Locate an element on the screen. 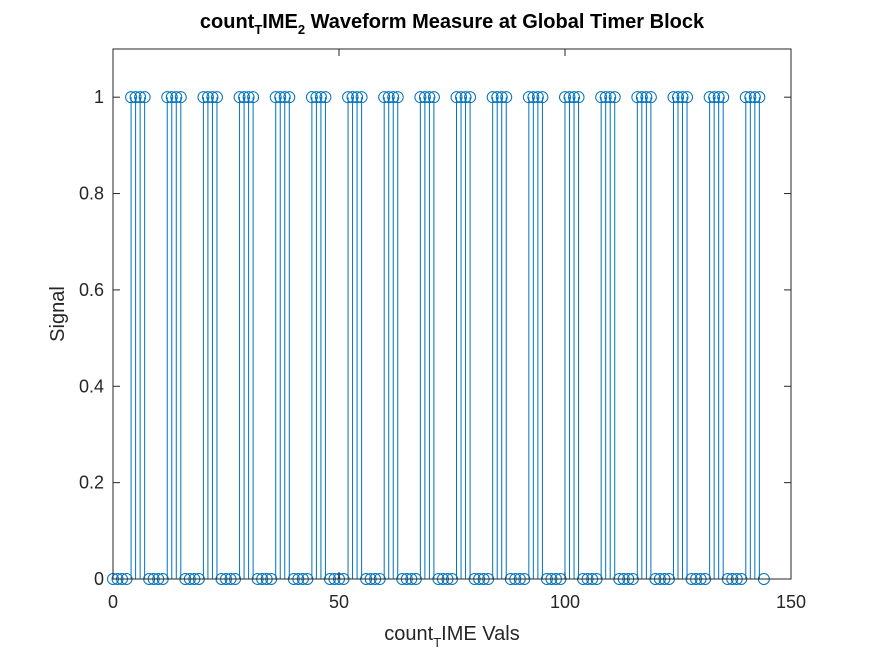  y-tick-label: 1 is located at coordinates (99, 97).